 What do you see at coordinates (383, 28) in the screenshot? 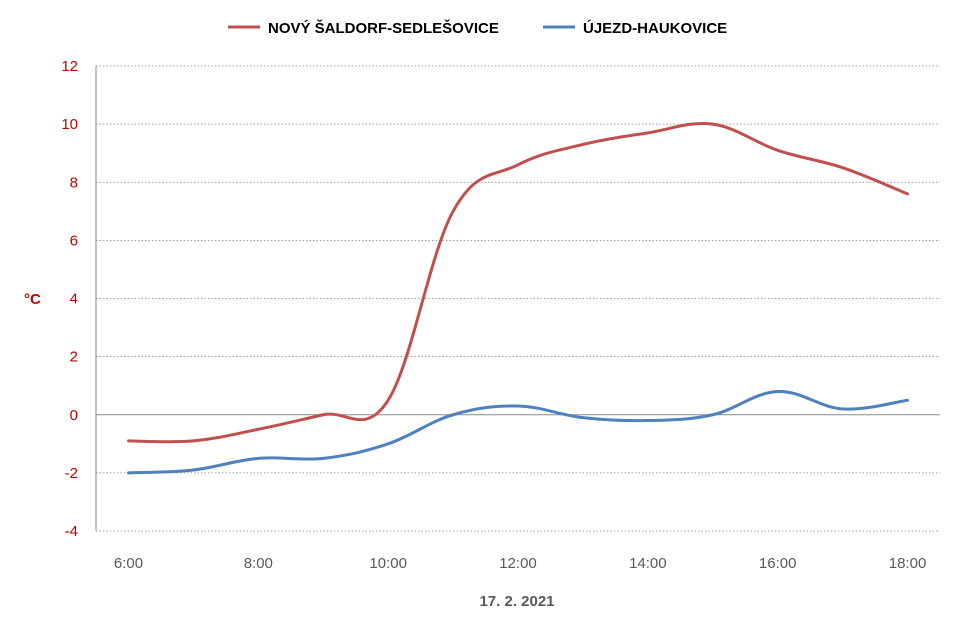
I see `legend-label-1: NOVÝ ŠALDORF-SEDLEŠOVICE` at bounding box center [383, 28].